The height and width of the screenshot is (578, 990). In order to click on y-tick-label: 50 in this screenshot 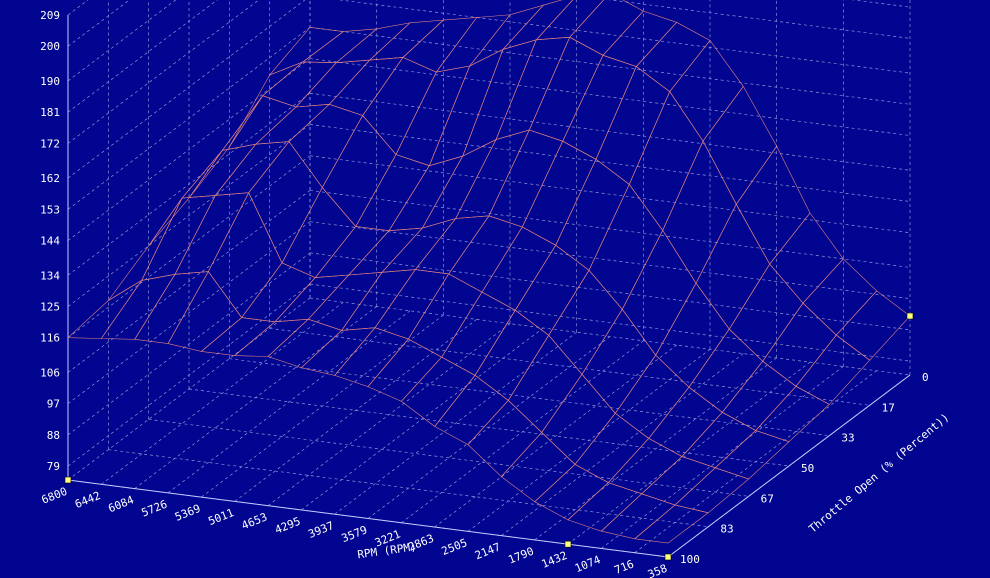, I will do `click(807, 468)`.